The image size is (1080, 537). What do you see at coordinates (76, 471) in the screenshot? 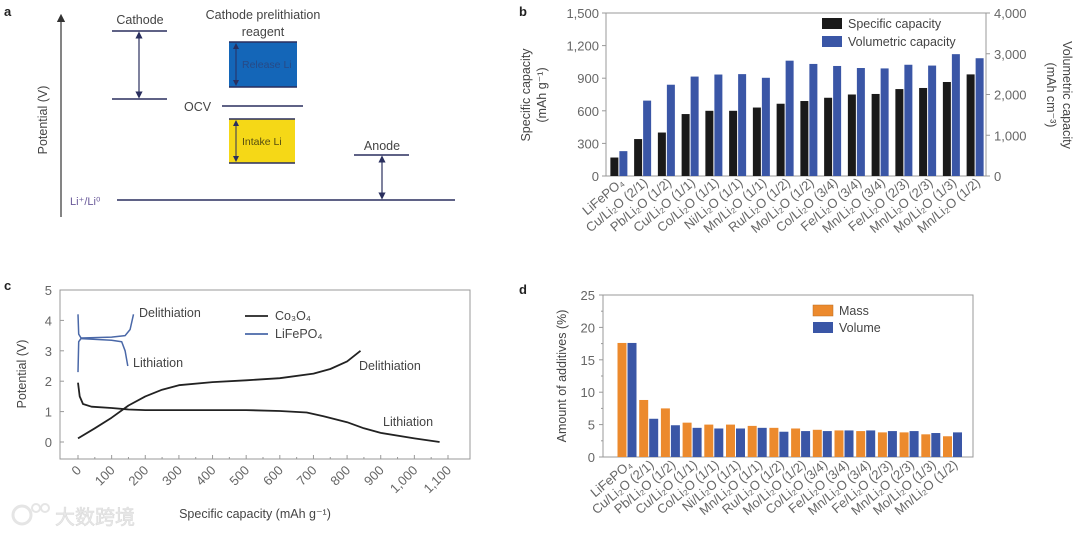
I see `x-tick-label: 0` at bounding box center [76, 471].